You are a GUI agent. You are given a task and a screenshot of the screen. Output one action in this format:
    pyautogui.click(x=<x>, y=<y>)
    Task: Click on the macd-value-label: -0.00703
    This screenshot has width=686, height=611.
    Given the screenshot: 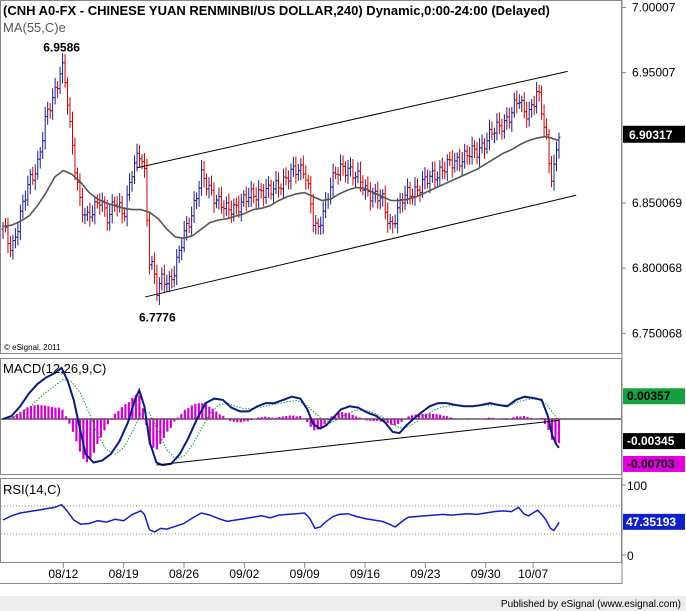 What is the action you would take?
    pyautogui.click(x=651, y=464)
    